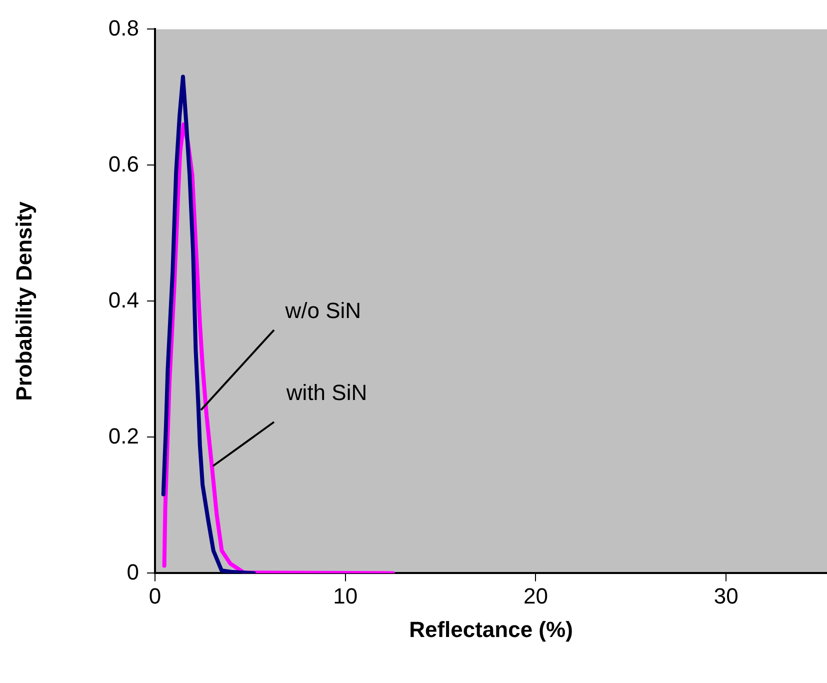  I want to click on x-tick-label: 0, so click(155, 595).